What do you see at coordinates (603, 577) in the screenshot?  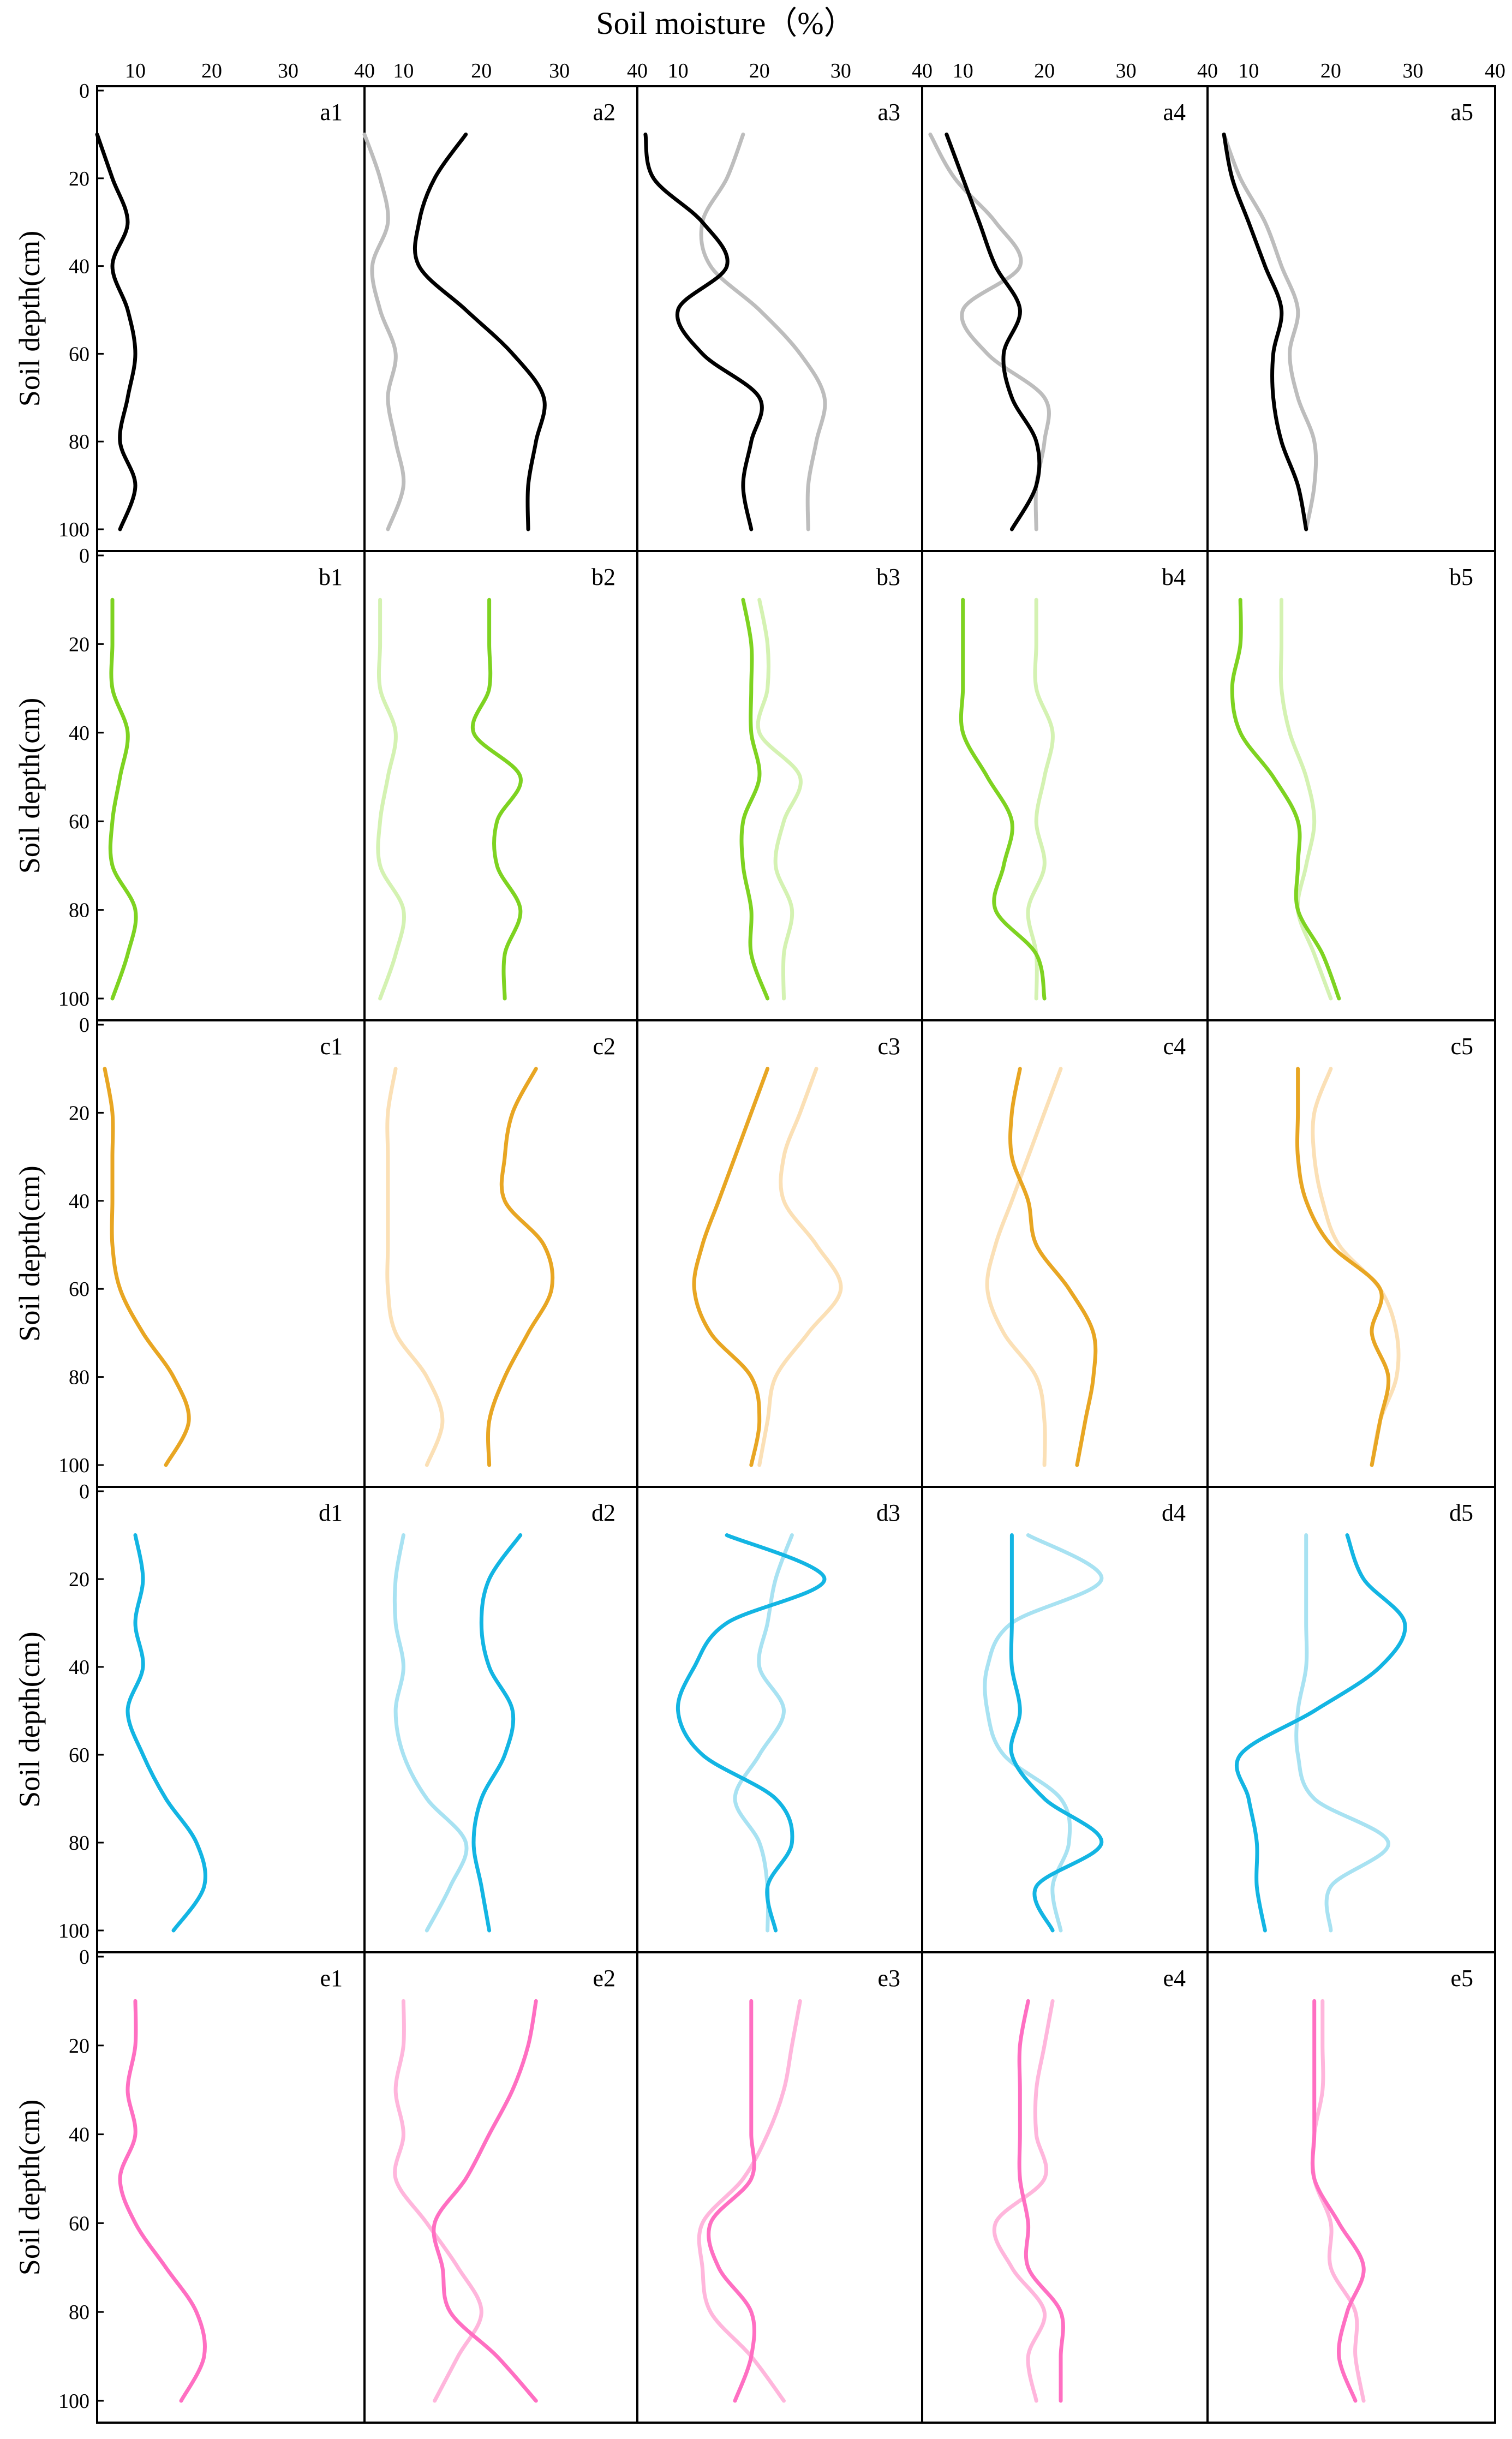 I see `panel-label: b2` at bounding box center [603, 577].